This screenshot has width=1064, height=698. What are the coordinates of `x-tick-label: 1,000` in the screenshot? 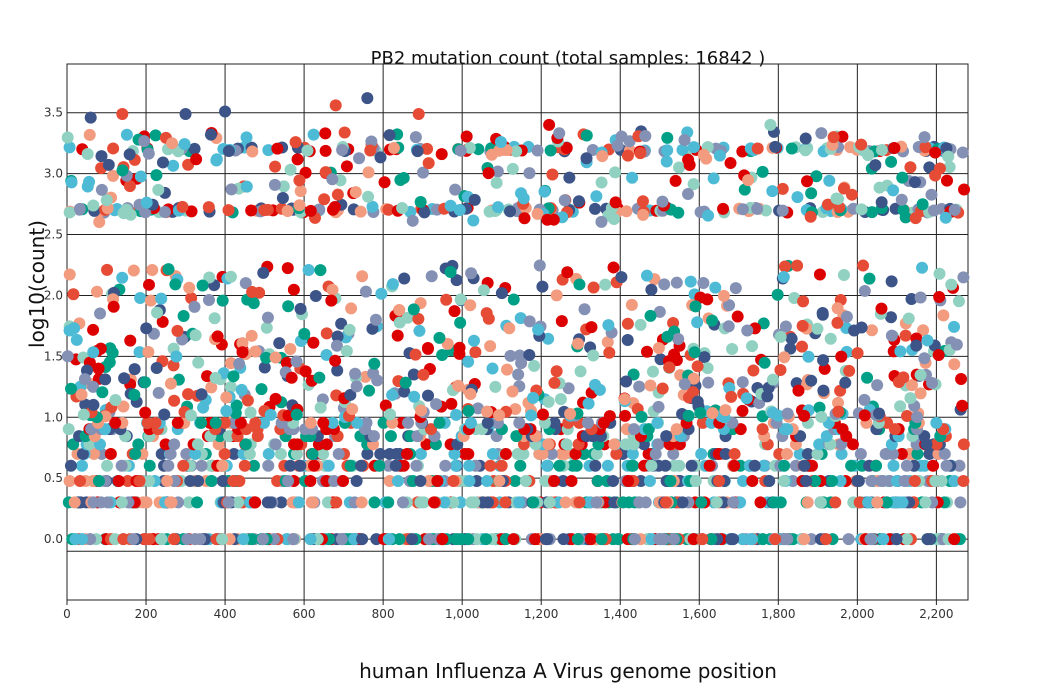 It's located at (462, 614).